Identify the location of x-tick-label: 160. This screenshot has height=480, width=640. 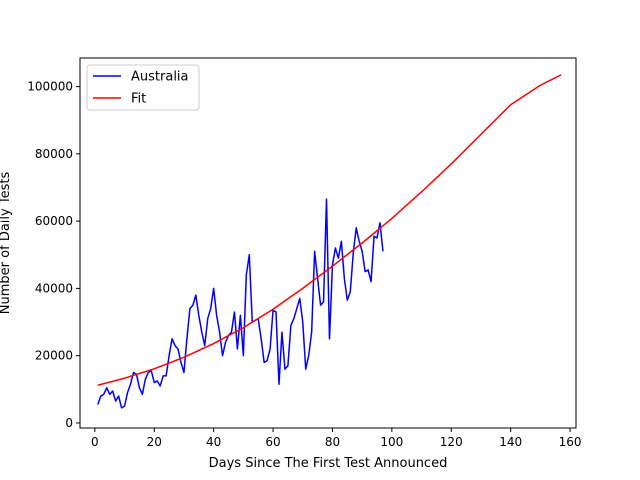
(570, 442).